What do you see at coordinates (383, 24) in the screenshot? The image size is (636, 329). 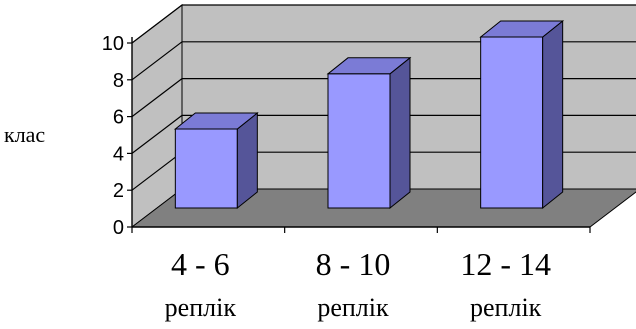 I see `gridline` at bounding box center [383, 24].